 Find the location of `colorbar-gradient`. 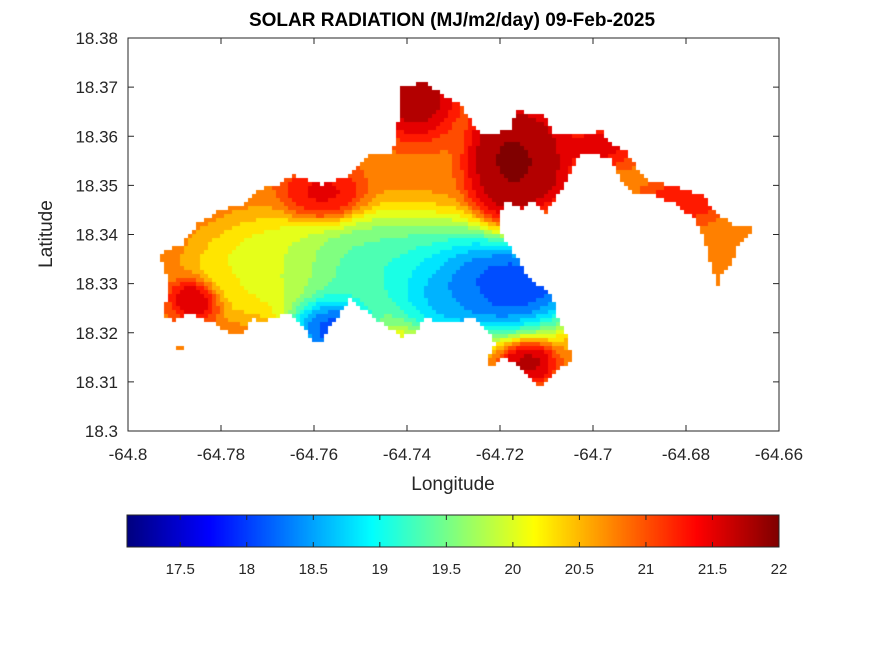

colorbar-gradient is located at coordinates (453, 531).